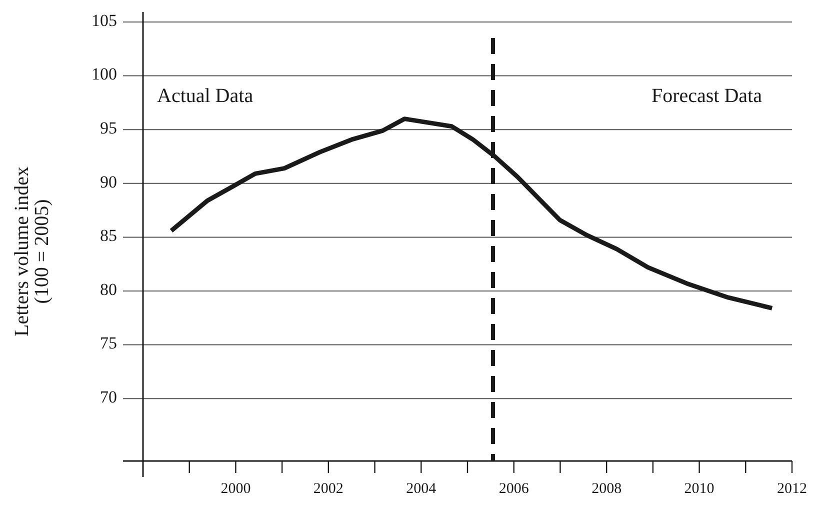 The image size is (818, 506). I want to click on x-tick-label: 2006, so click(514, 489).